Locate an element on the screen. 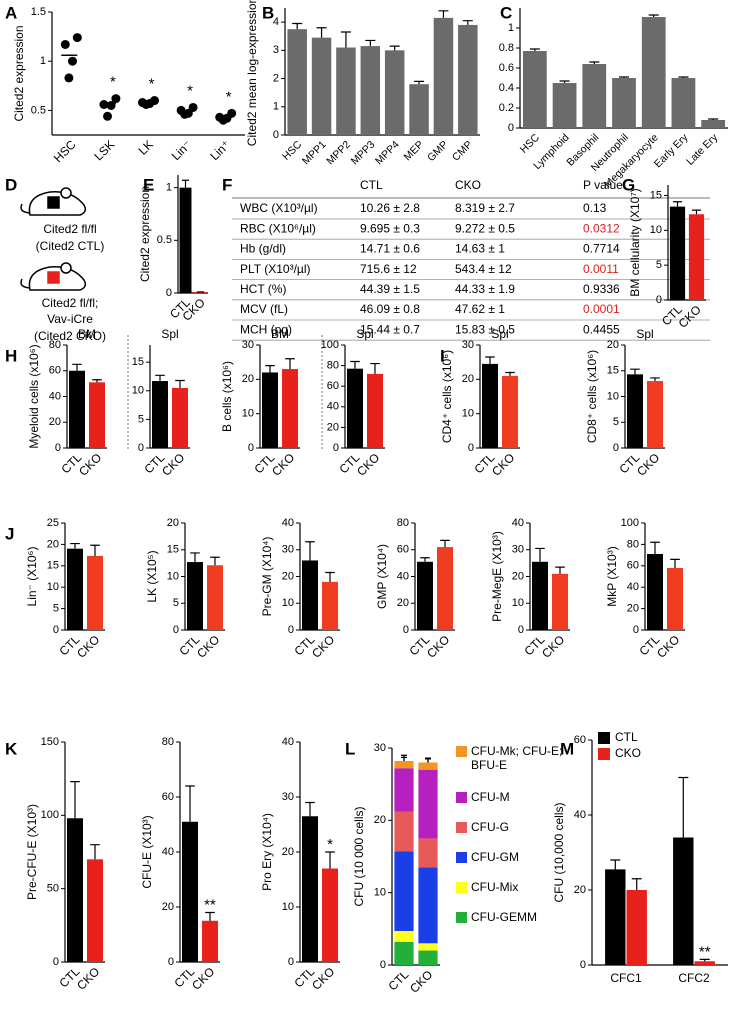 This screenshot has height=1020, width=736. y-axis-label: Pre-CFU-E (X10³) is located at coordinates (32, 852).